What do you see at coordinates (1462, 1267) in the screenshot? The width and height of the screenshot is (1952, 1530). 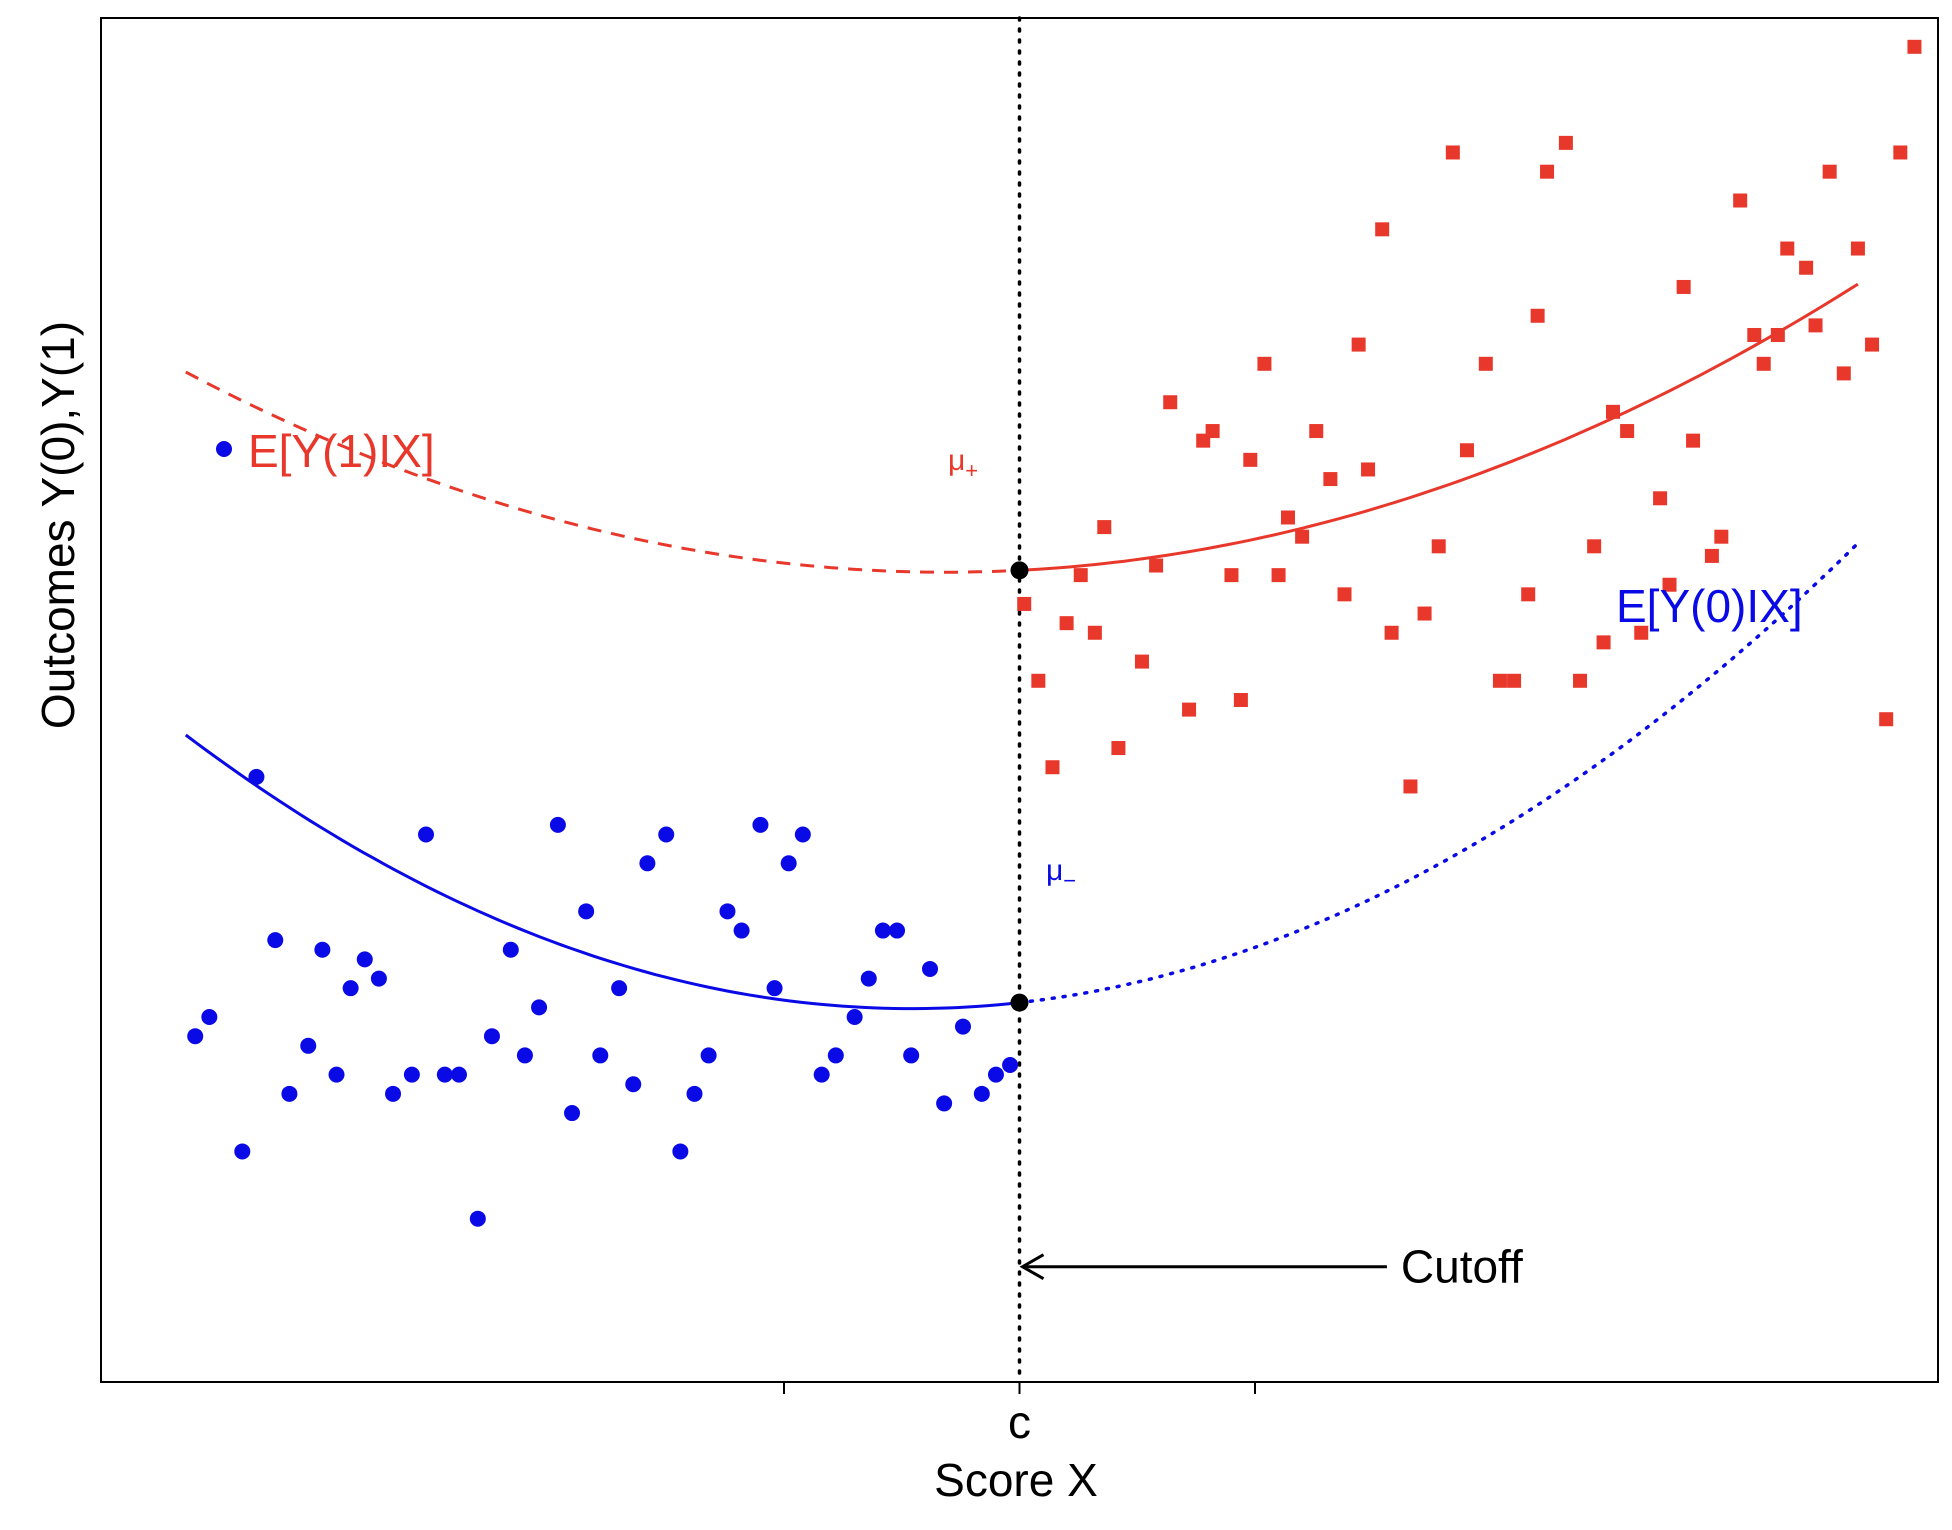 I see `cutoff-label: Cutoff` at bounding box center [1462, 1267].